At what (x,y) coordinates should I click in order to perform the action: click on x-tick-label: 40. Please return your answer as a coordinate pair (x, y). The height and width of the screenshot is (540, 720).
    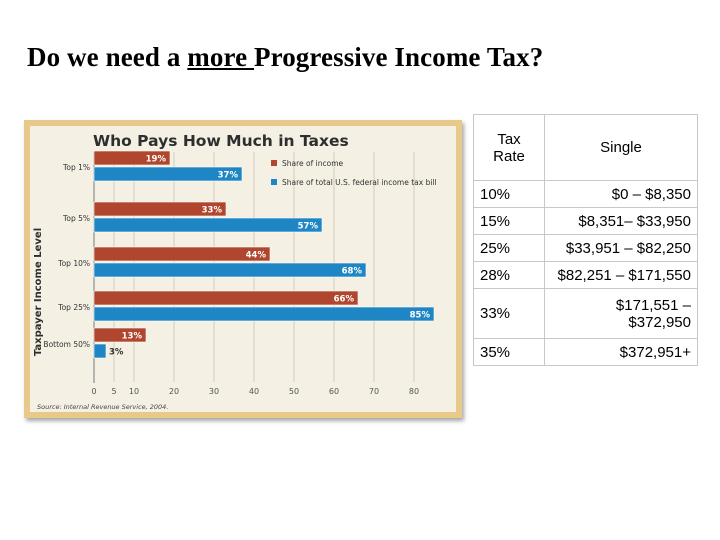
    Looking at the image, I should click on (254, 391).